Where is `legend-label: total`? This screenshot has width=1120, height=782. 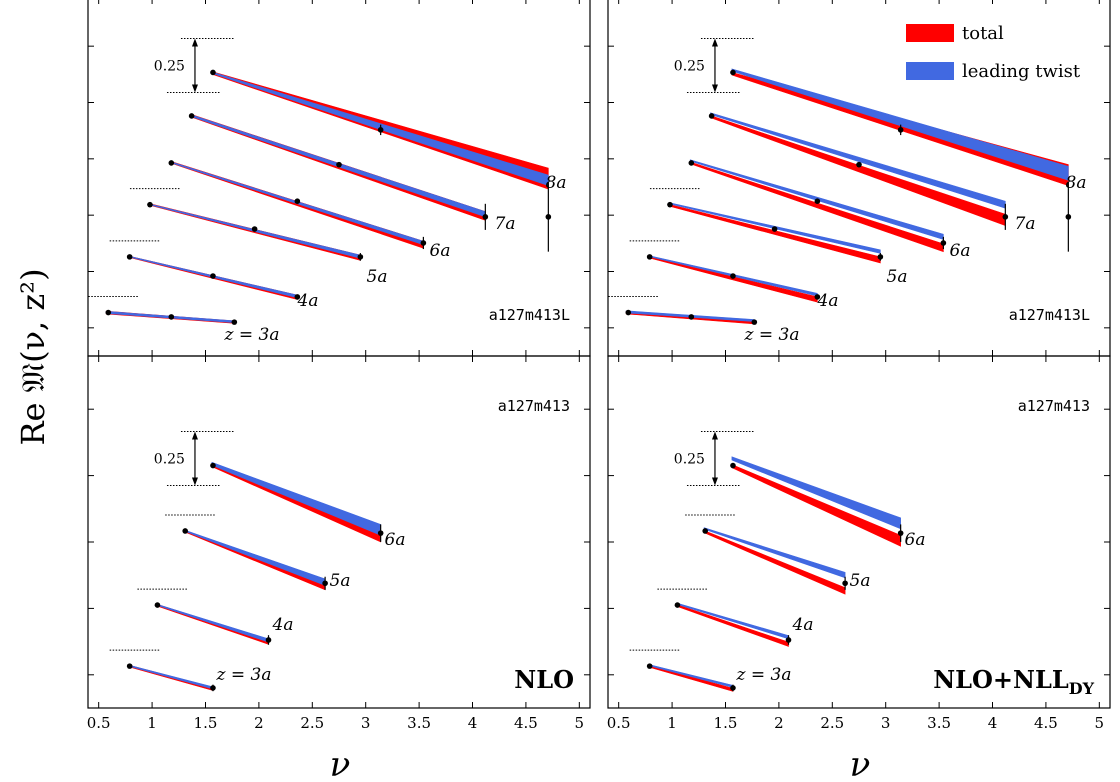 legend-label: total is located at coordinates (983, 33).